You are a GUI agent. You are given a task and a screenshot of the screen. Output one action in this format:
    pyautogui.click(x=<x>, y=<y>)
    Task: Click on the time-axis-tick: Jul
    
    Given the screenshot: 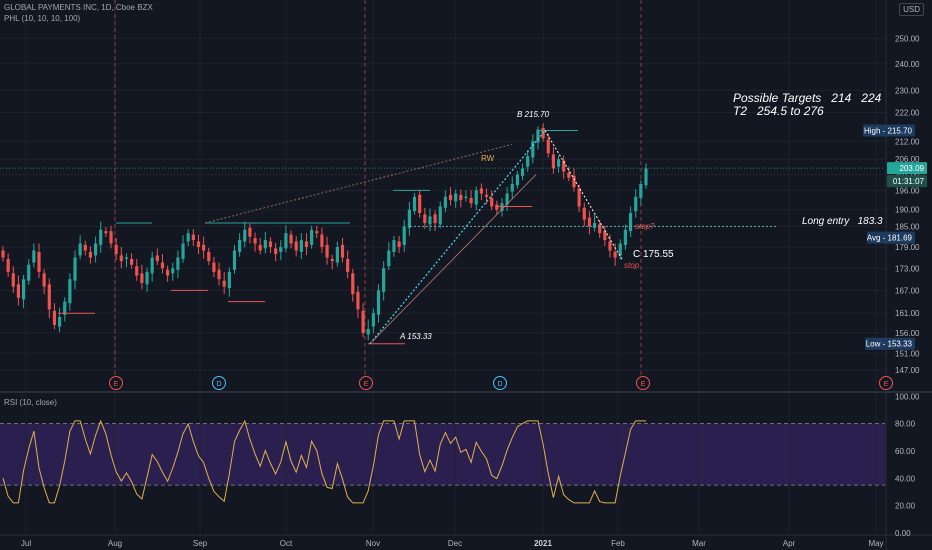 What is the action you would take?
    pyautogui.click(x=26, y=543)
    